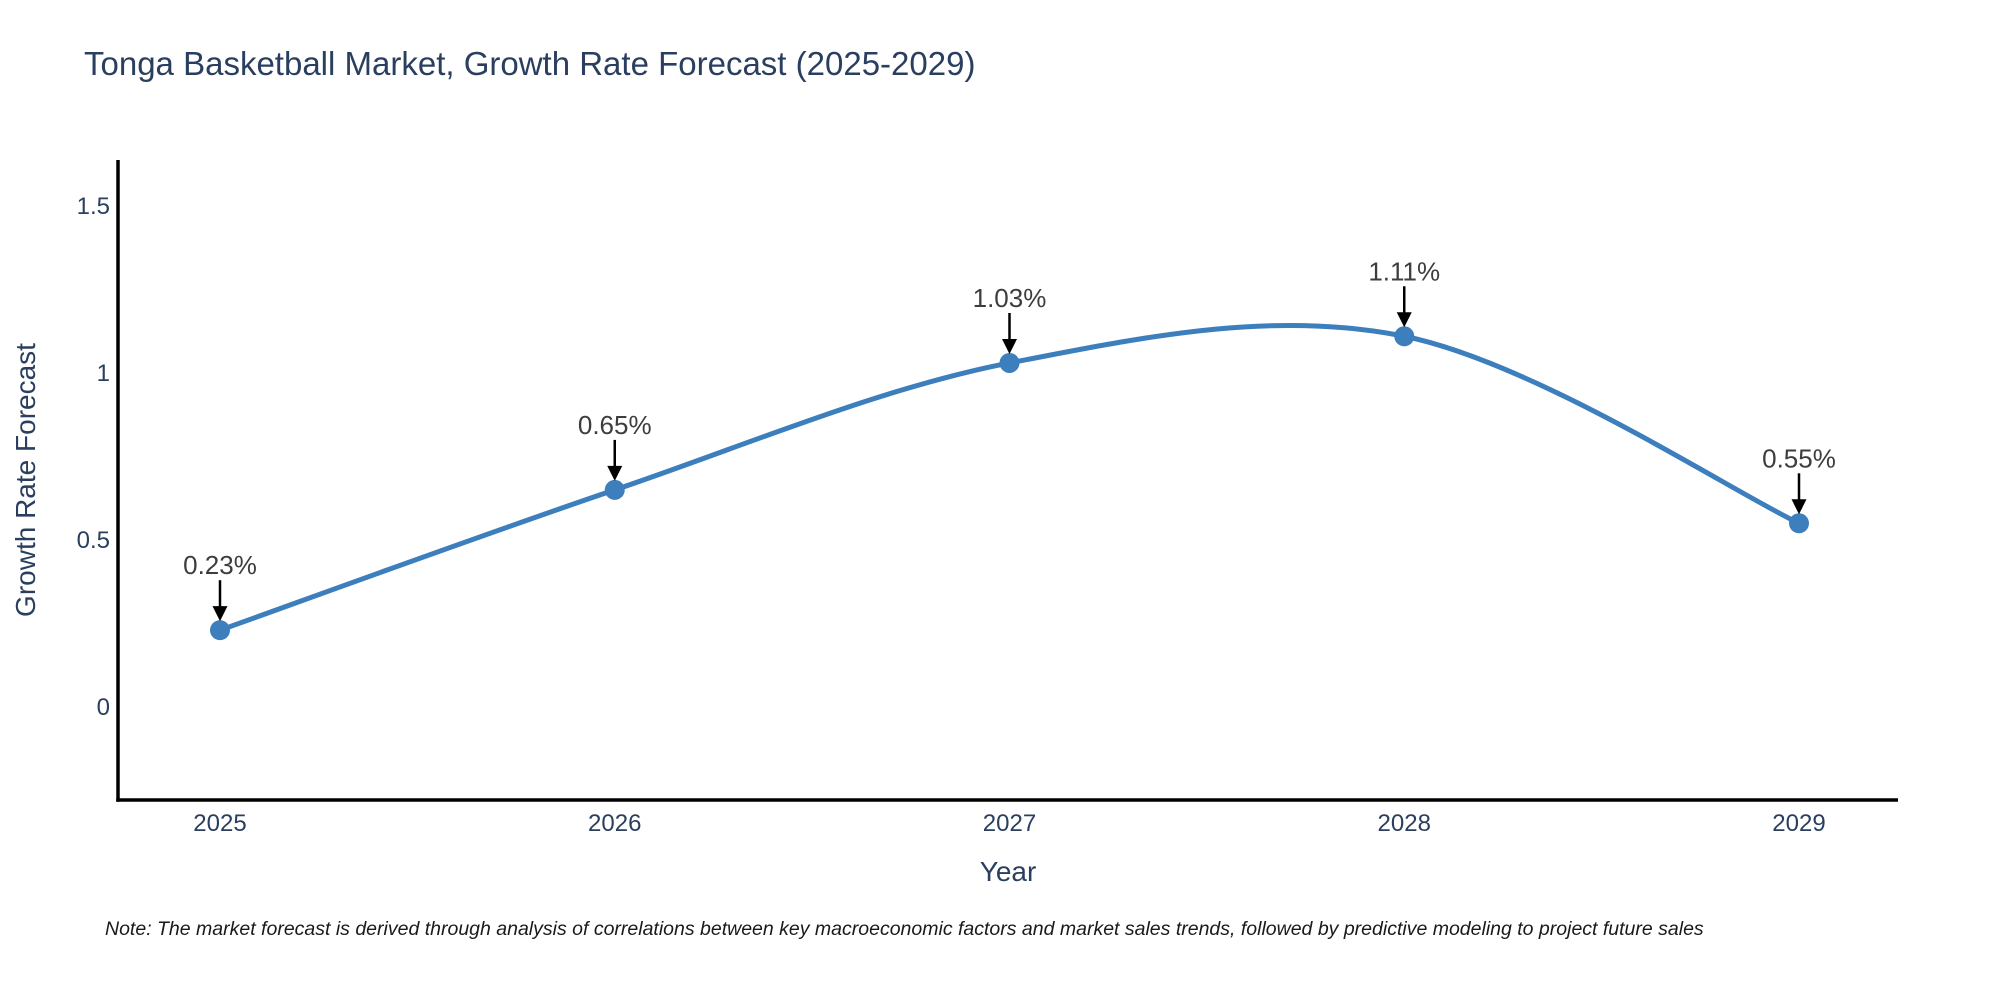 The height and width of the screenshot is (1000, 2000). What do you see at coordinates (1404, 336) in the screenshot?
I see `data-point-2028` at bounding box center [1404, 336].